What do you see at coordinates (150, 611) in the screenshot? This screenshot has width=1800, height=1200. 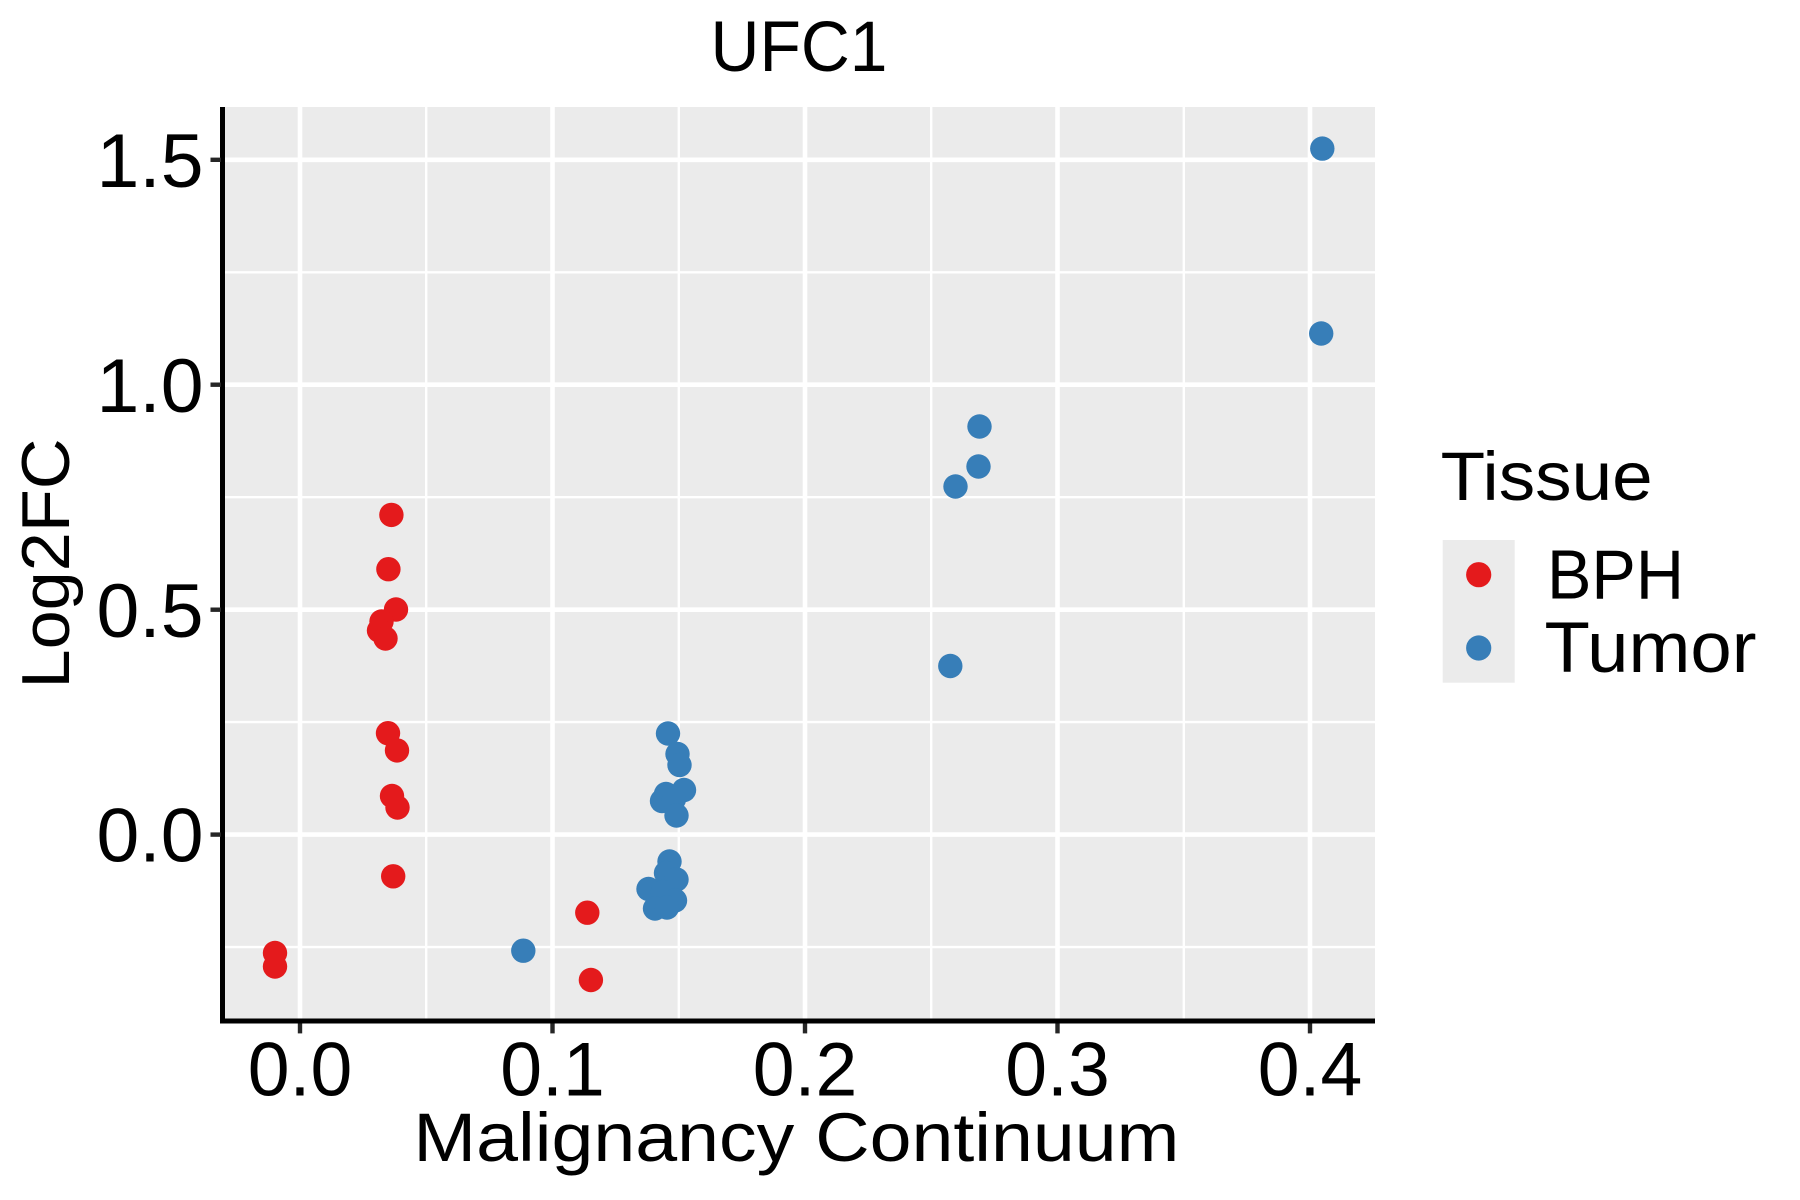 I see `svg-text: 0.5` at bounding box center [150, 611].